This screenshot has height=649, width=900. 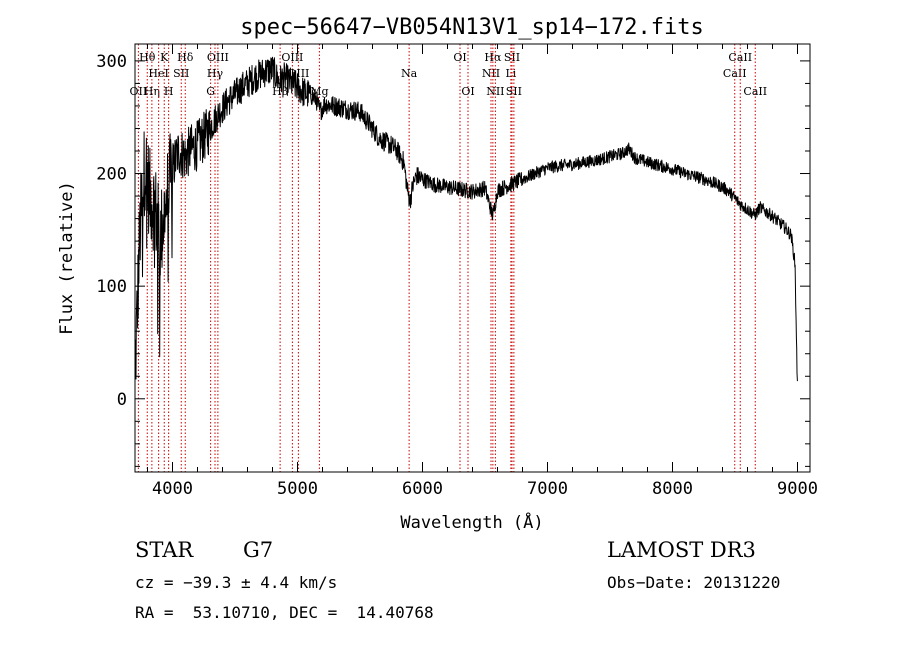 What do you see at coordinates (681, 550) in the screenshot?
I see `survey-name: LAMOST DR3` at bounding box center [681, 550].